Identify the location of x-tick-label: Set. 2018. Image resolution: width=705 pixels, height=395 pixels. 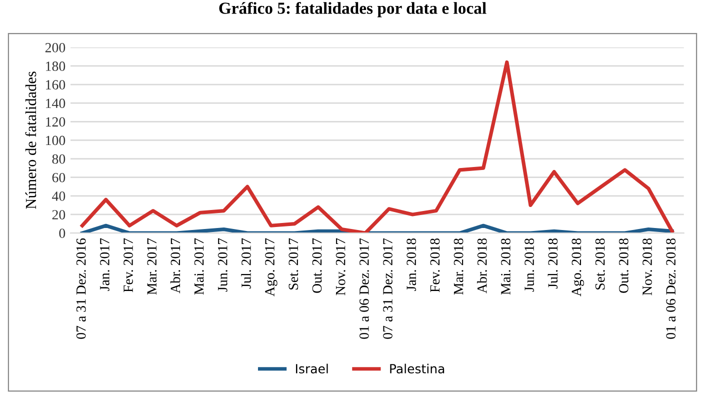
(600, 264).